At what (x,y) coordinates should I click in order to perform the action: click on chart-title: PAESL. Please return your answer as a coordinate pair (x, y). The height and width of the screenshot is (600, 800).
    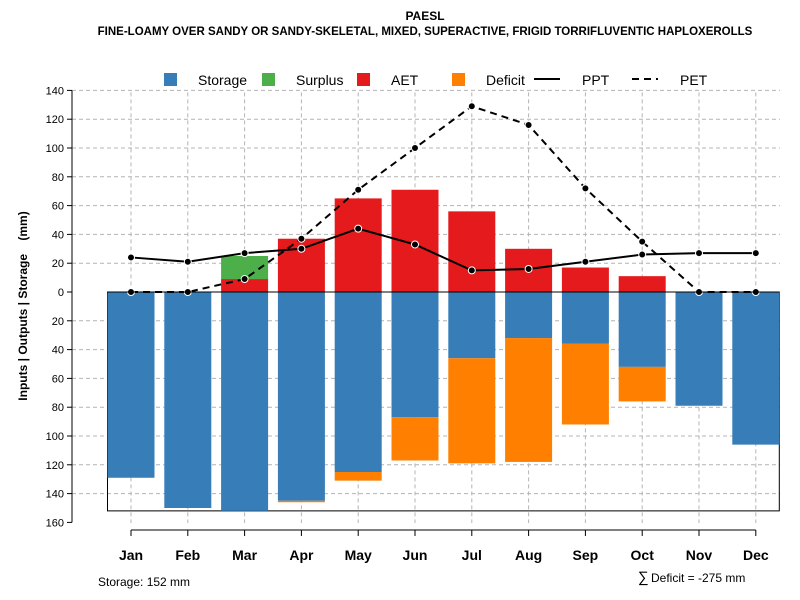
    Looking at the image, I should click on (424, 16).